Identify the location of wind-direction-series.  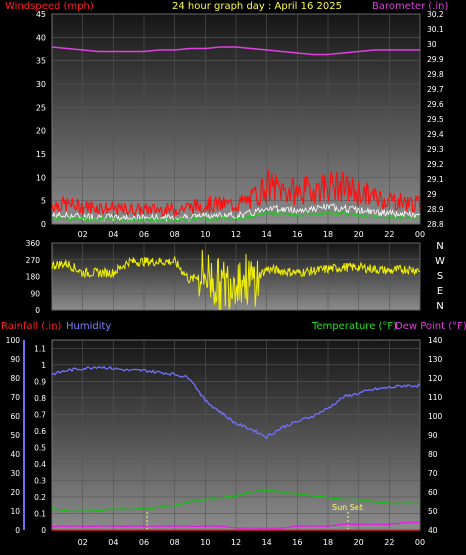
(236, 280).